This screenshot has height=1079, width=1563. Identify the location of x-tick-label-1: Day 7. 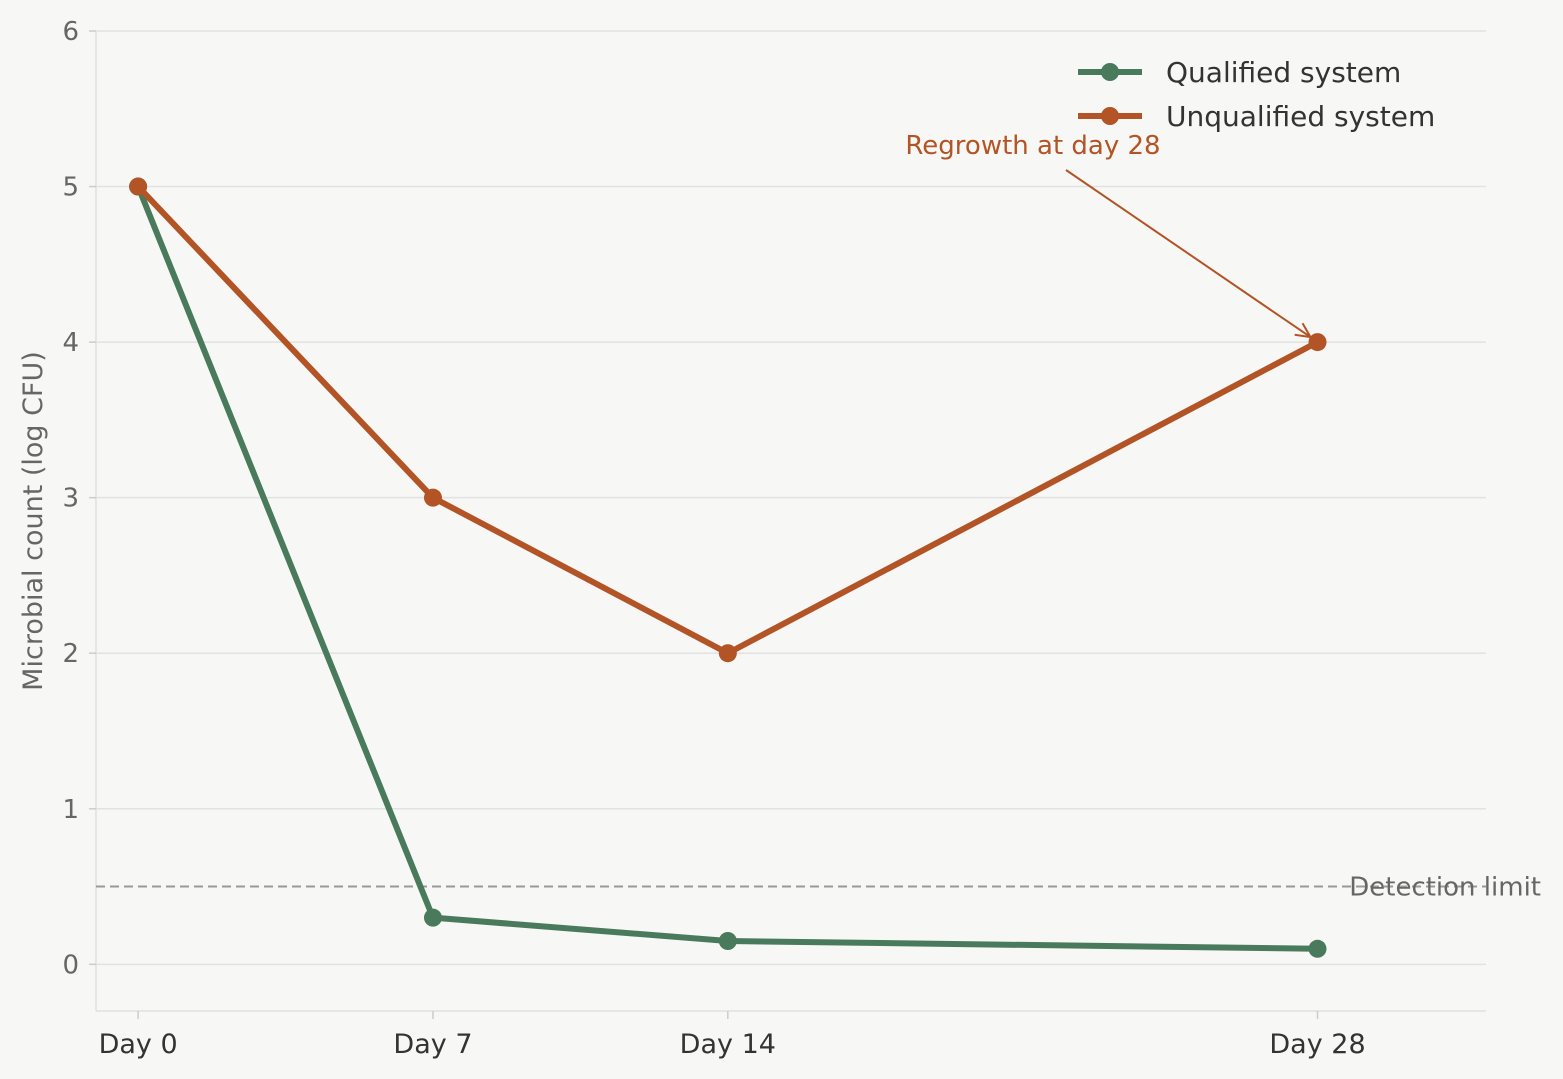
(432, 1044).